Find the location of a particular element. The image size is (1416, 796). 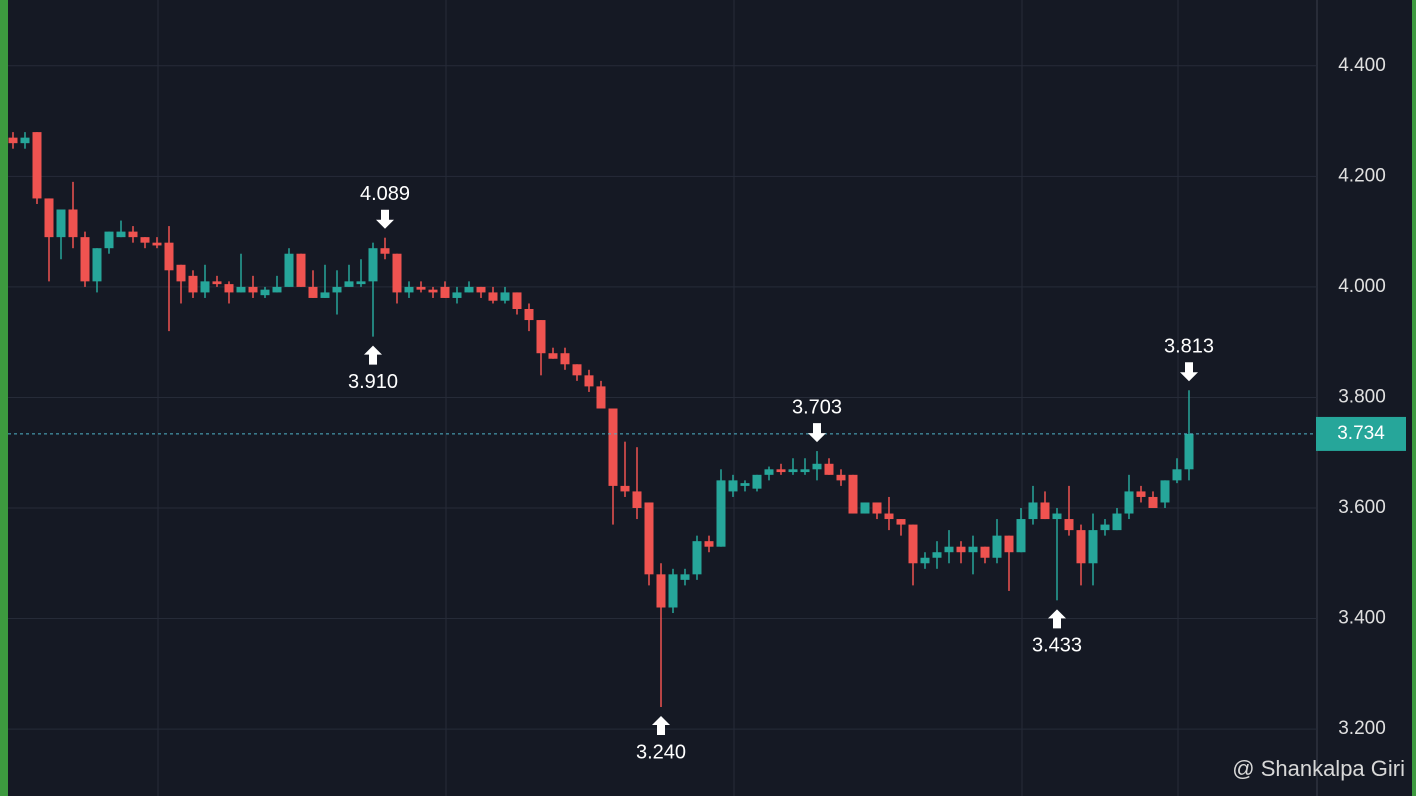

right-edge is located at coordinates (1414, 398).